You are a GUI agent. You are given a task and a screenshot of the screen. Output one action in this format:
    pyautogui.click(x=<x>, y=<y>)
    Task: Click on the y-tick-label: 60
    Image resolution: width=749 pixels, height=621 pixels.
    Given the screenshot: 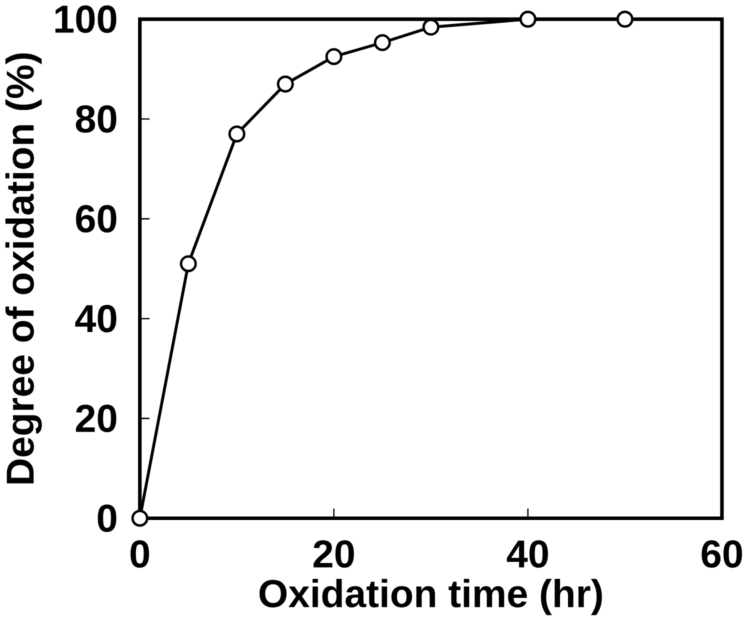 What is the action you would take?
    pyautogui.click(x=96, y=219)
    